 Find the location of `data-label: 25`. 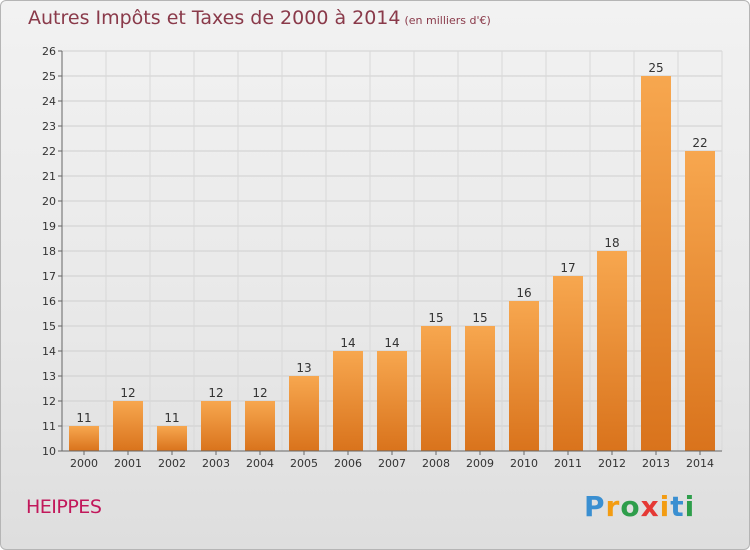

data-label: 25 is located at coordinates (655, 68).